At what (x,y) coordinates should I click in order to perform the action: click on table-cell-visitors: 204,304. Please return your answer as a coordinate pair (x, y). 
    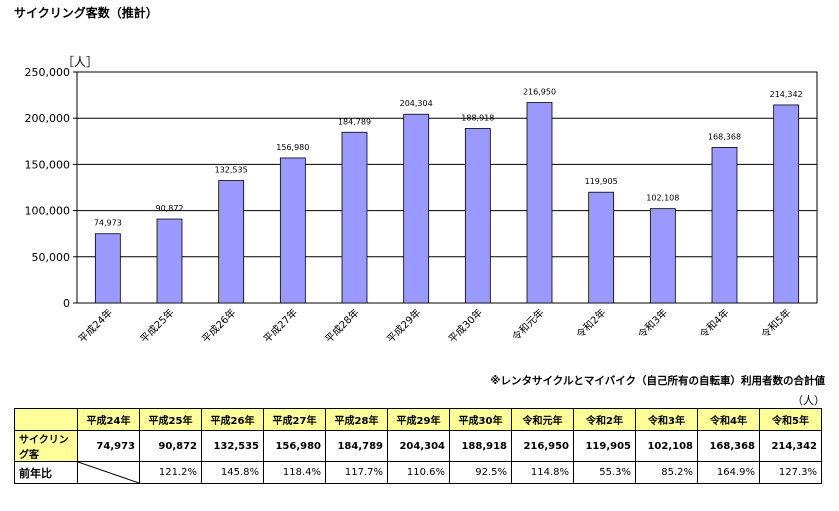
    Looking at the image, I should click on (418, 446).